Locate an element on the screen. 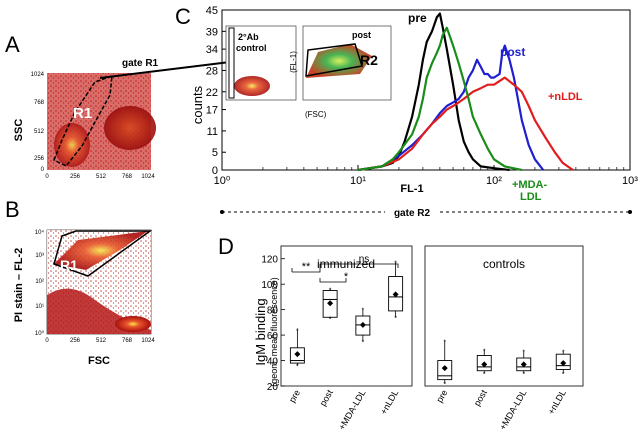 Image resolution: width=642 pixels, height=437 pixels. b-xtick: 512 is located at coordinates (101, 341).